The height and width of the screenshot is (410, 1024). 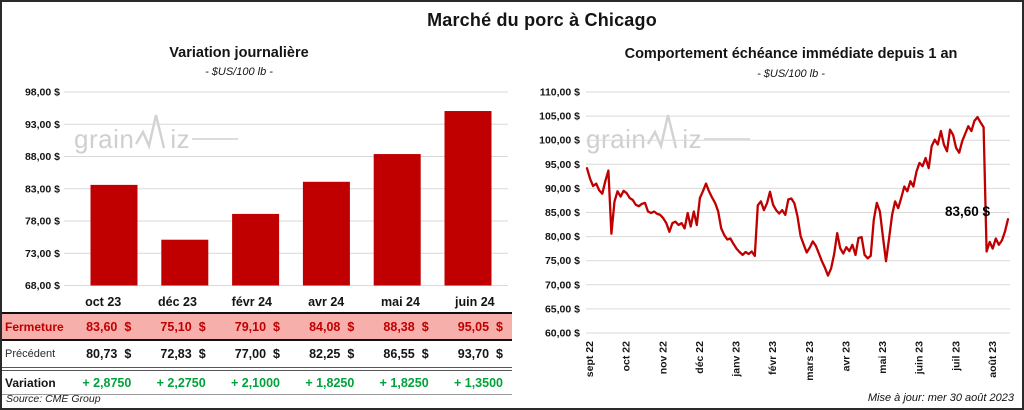 I want to click on value-cell: + 1,3500, so click(x=474, y=383).